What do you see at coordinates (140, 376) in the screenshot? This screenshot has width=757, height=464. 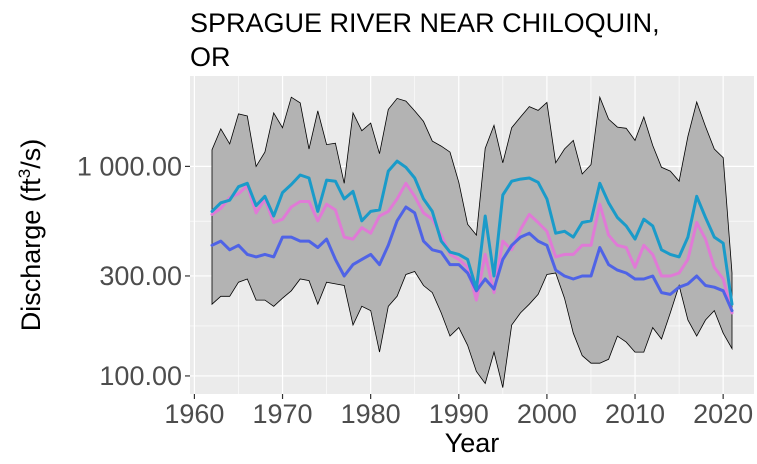 I see `y-tick-label: 100.00` at bounding box center [140, 376].